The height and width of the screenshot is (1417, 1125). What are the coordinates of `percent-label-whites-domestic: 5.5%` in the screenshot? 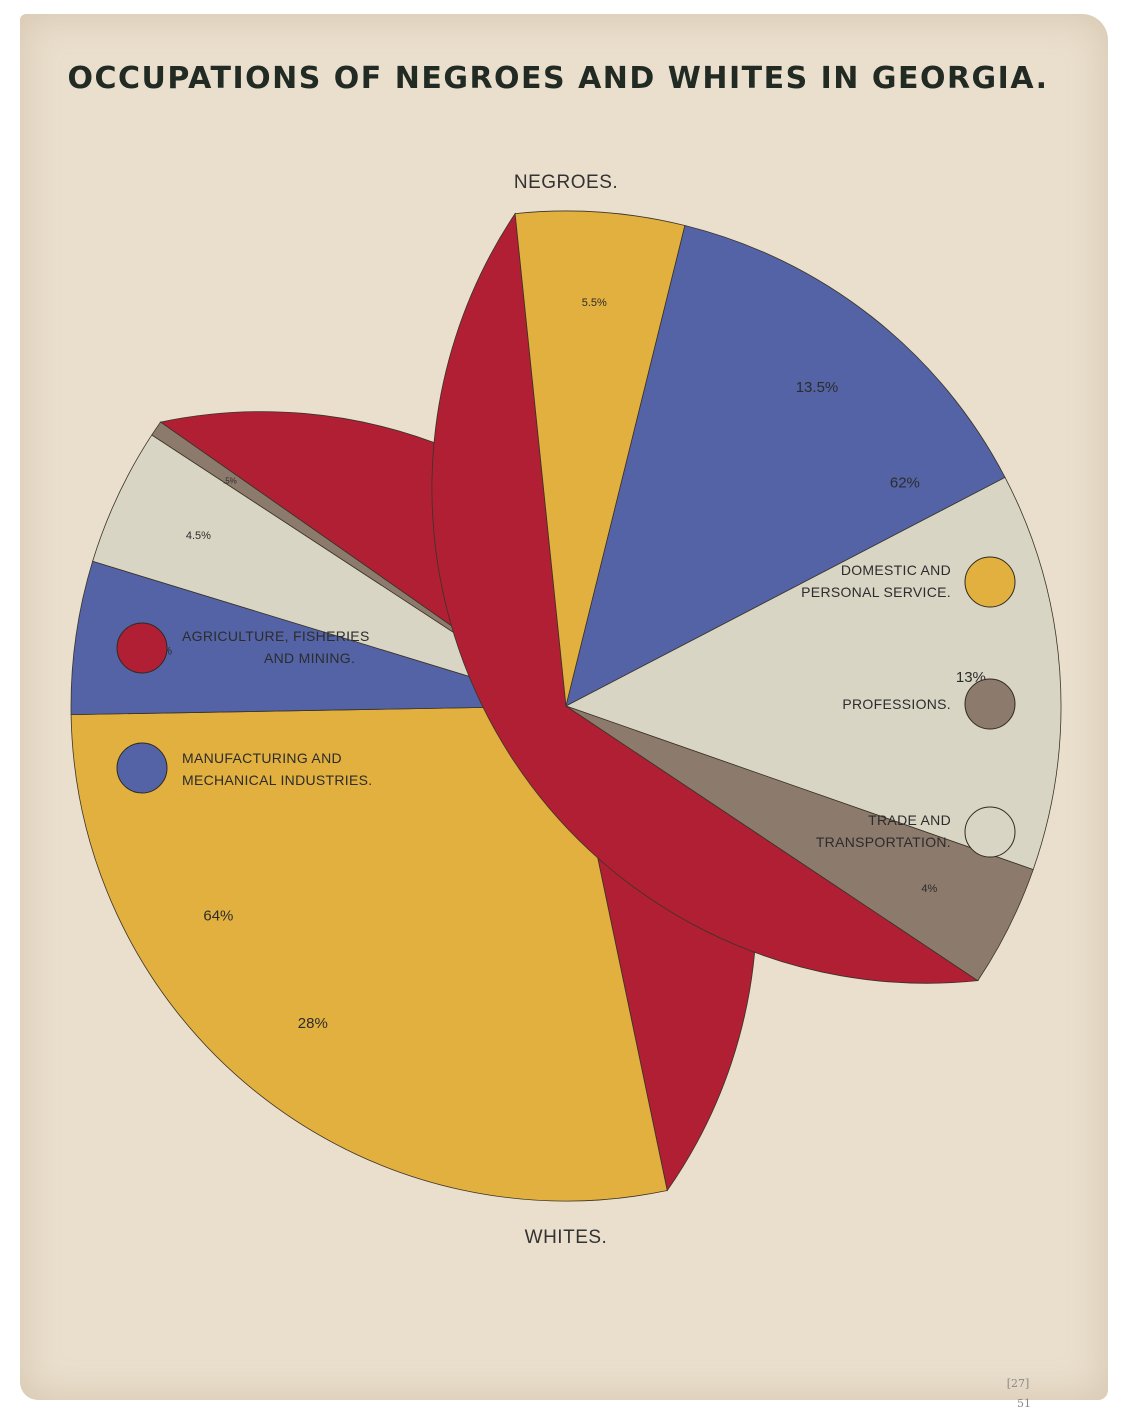 It's located at (594, 303).